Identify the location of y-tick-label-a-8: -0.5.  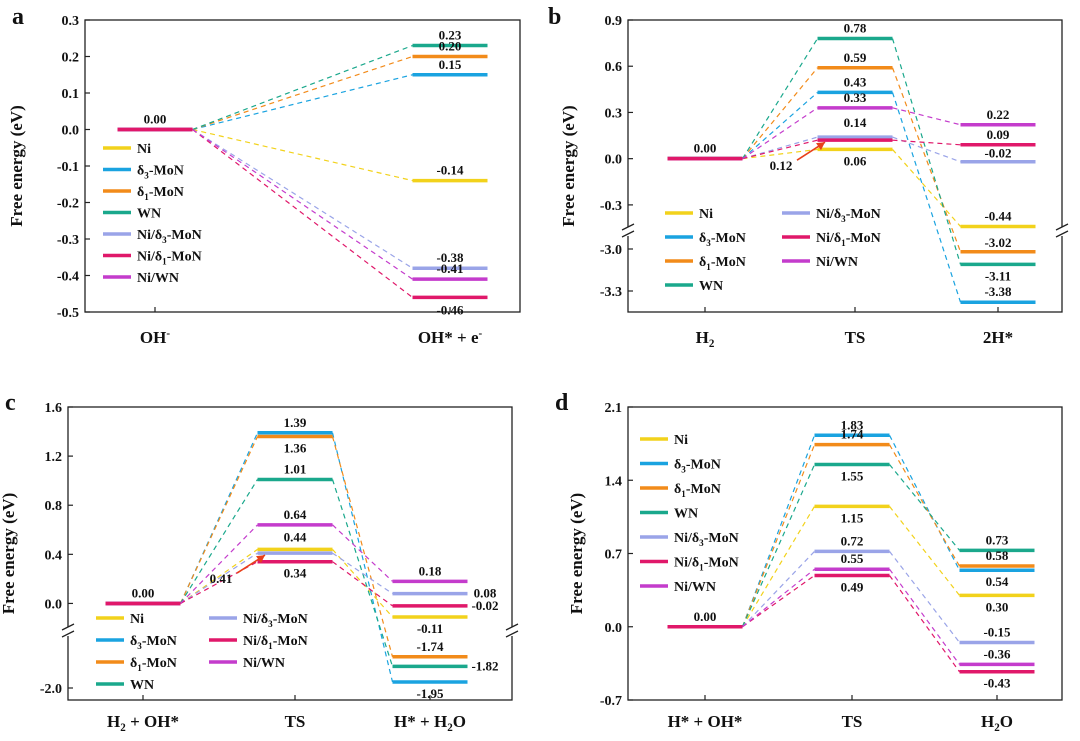
(68, 313).